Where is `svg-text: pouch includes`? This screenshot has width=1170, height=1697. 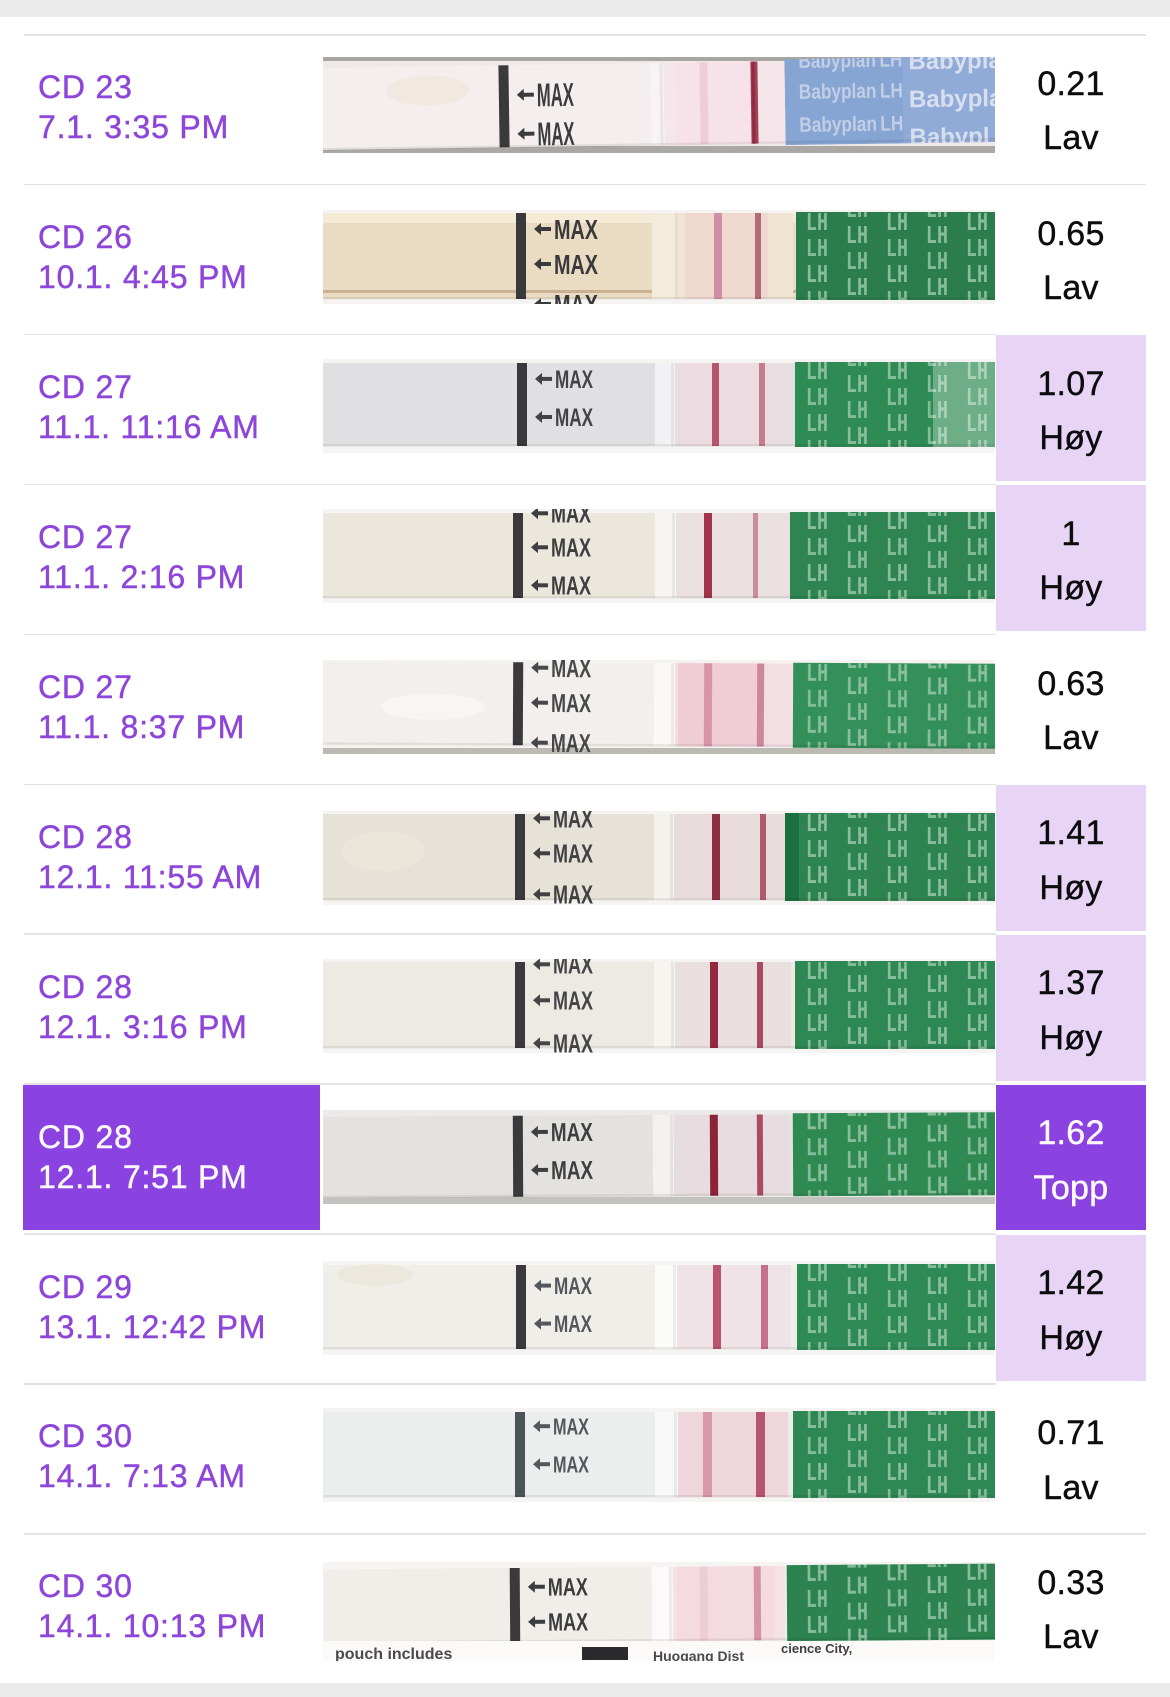 svg-text: pouch includes is located at coordinates (393, 1653).